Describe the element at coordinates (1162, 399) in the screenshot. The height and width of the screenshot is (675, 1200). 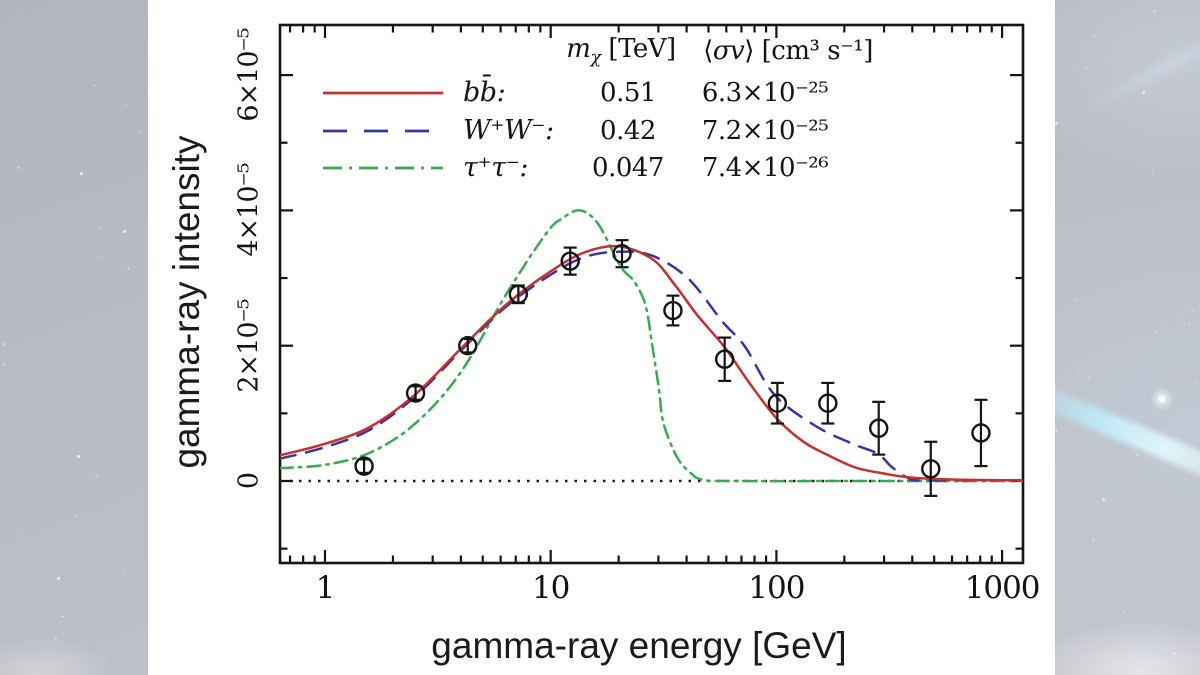
I see `bright-star` at that location.